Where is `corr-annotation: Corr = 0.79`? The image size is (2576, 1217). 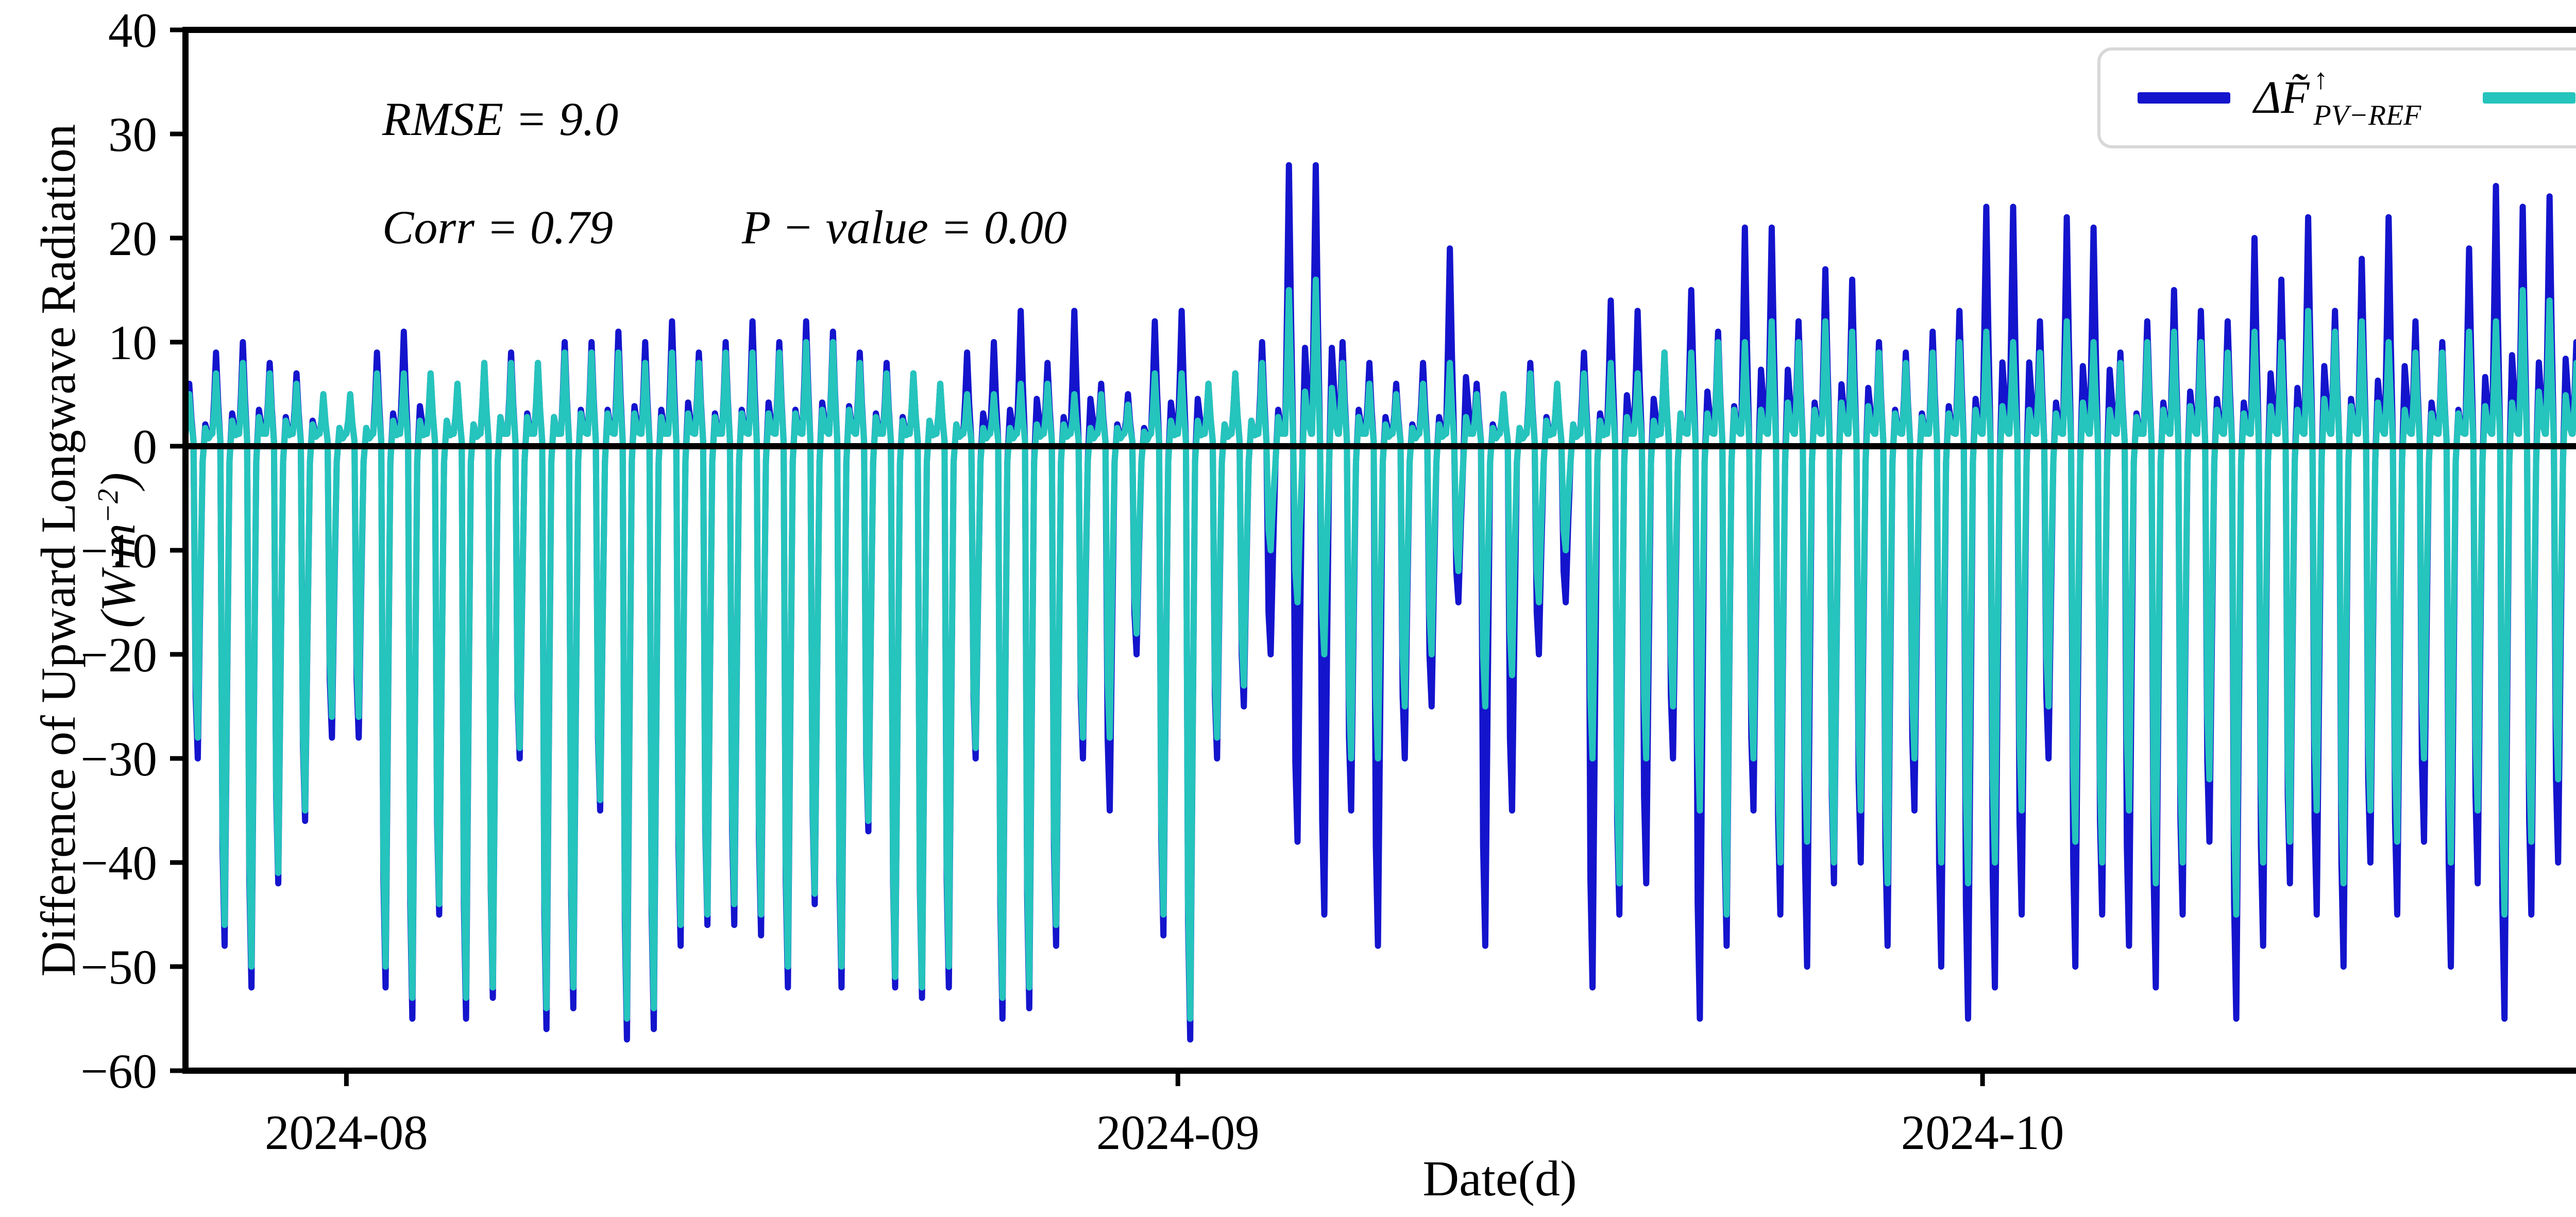 corr-annotation: Corr = 0.79 is located at coordinates (498, 227).